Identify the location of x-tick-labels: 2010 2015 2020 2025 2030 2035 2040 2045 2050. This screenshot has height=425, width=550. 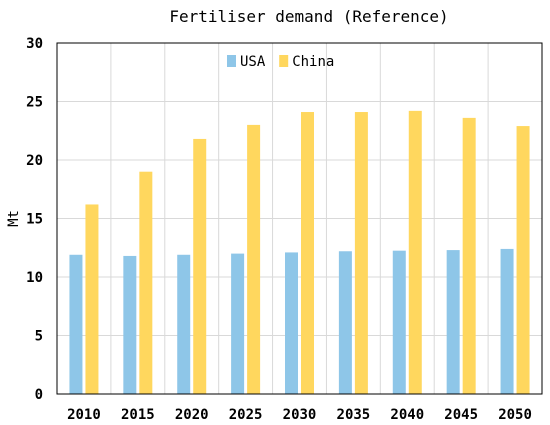
(299, 415).